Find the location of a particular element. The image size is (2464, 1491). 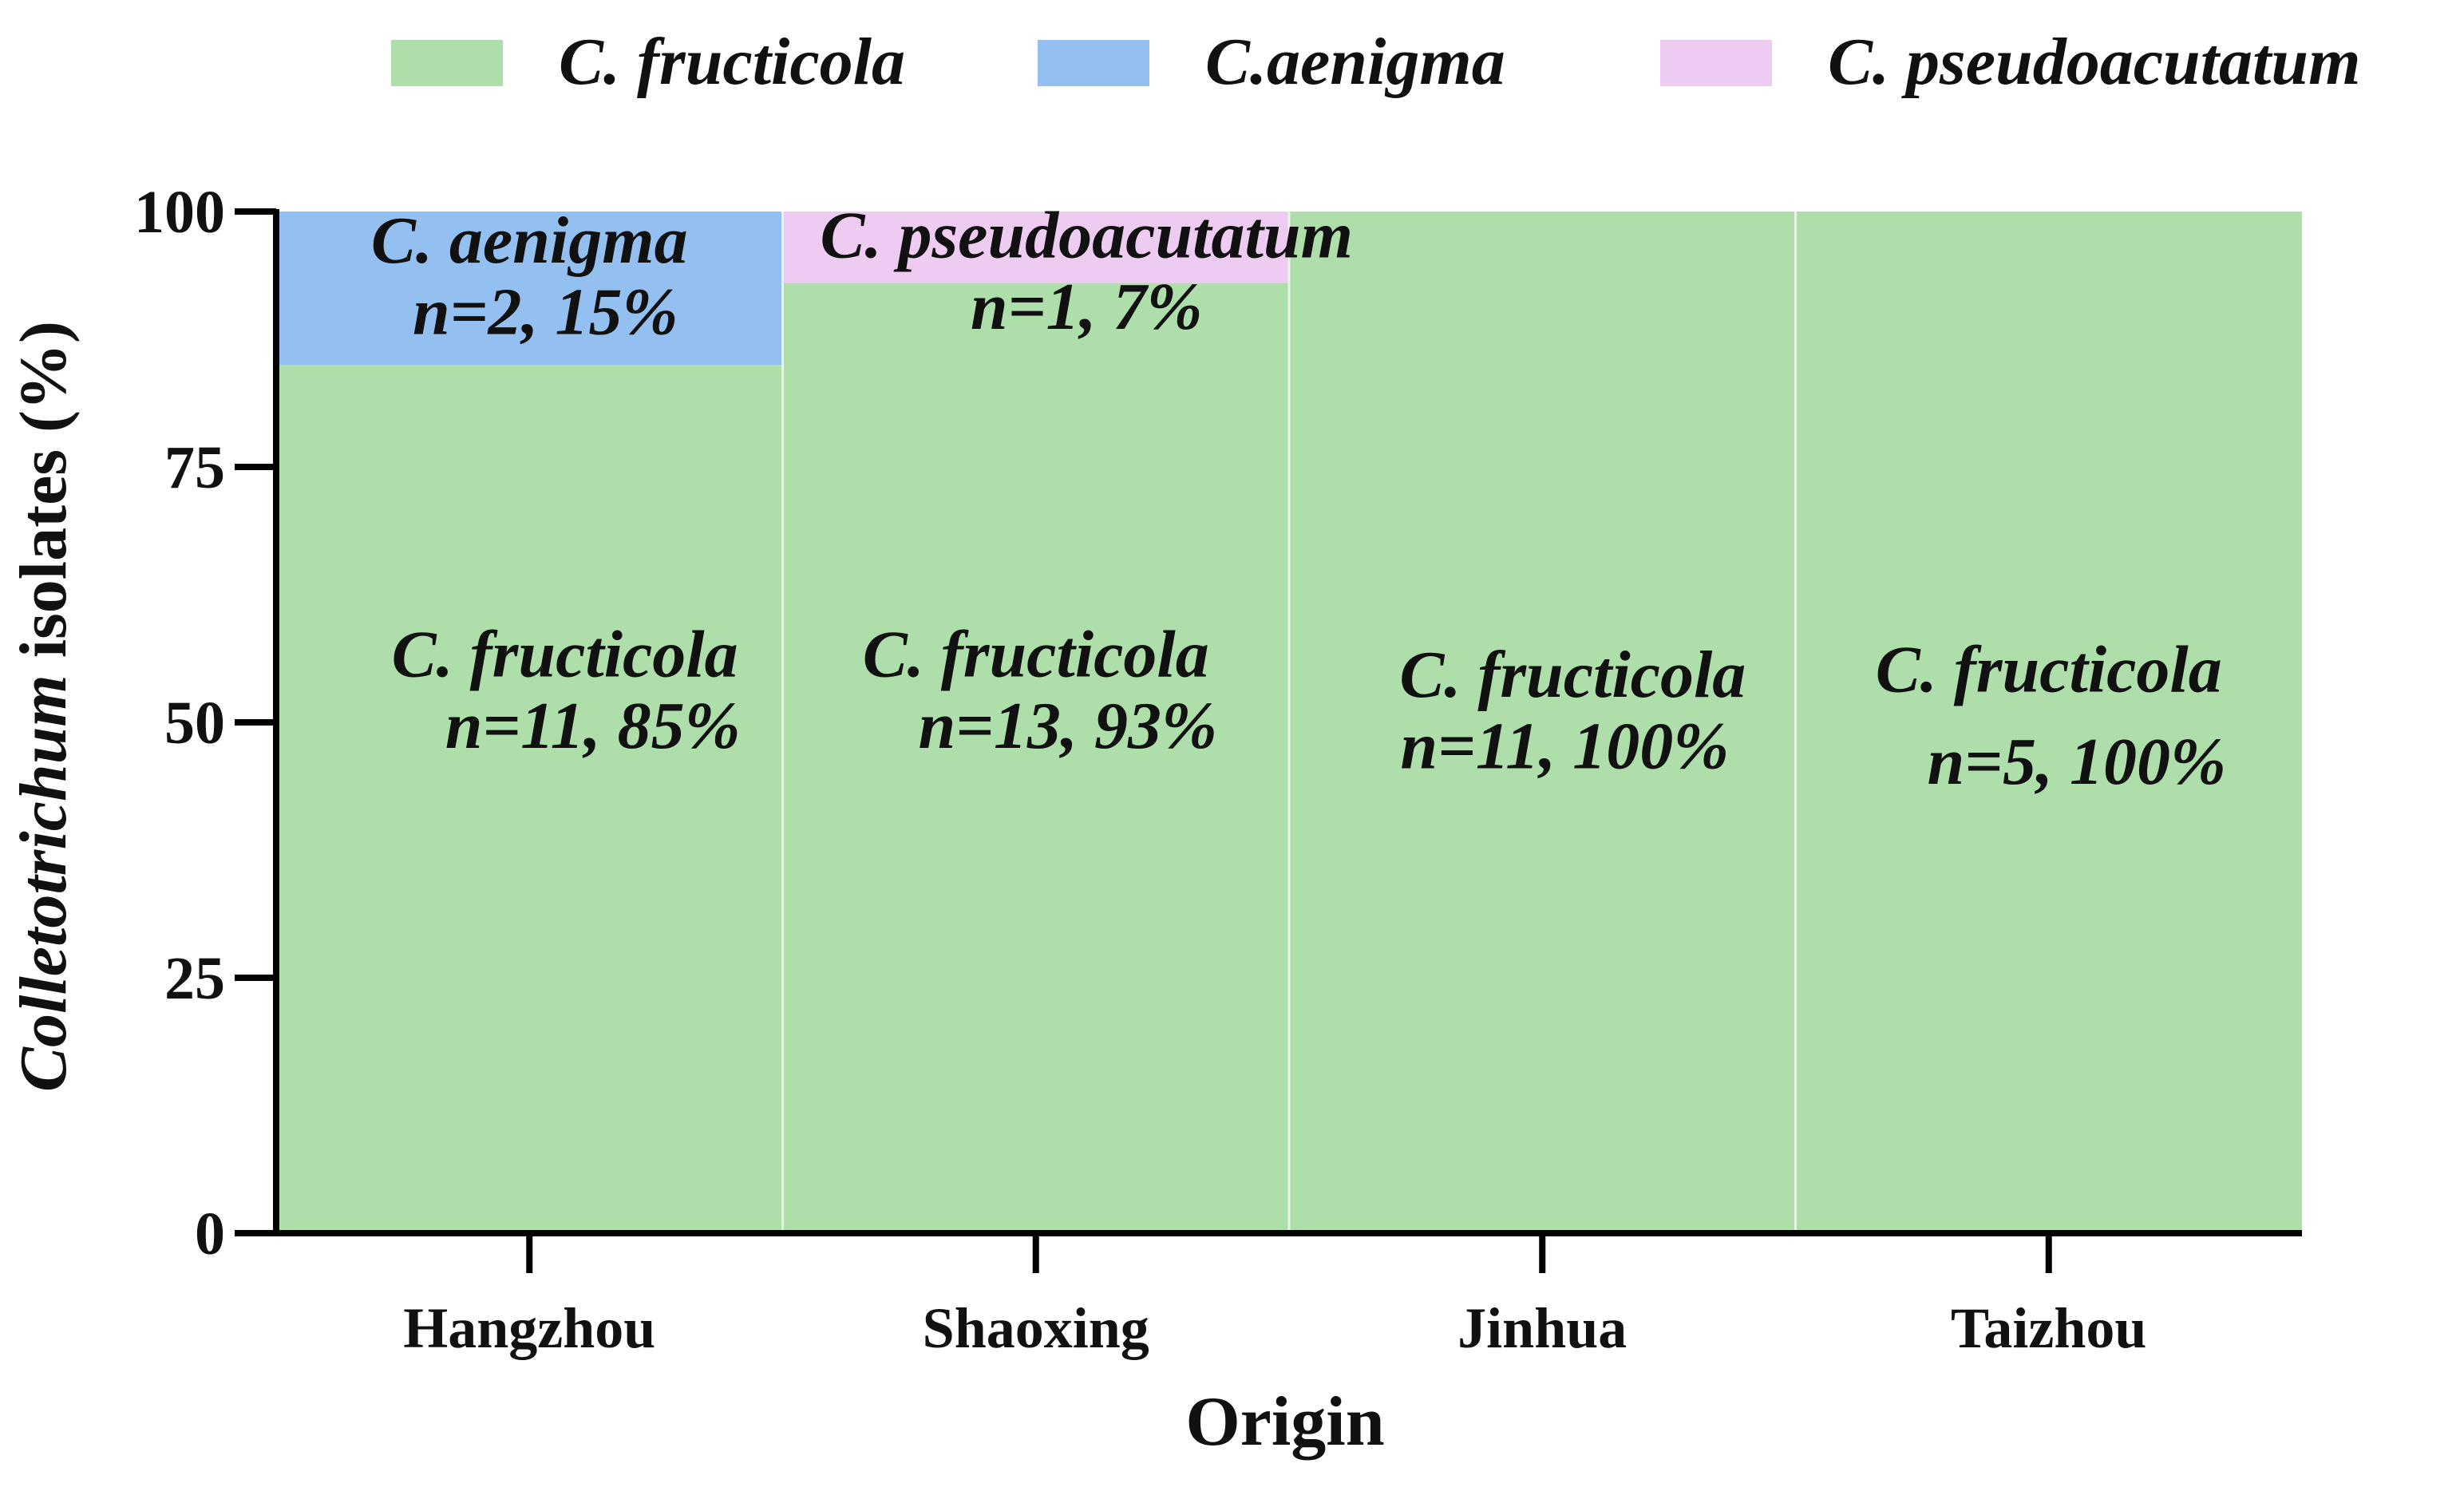

bar-shaoxing-c-pseudoacutatum is located at coordinates (1036, 248).